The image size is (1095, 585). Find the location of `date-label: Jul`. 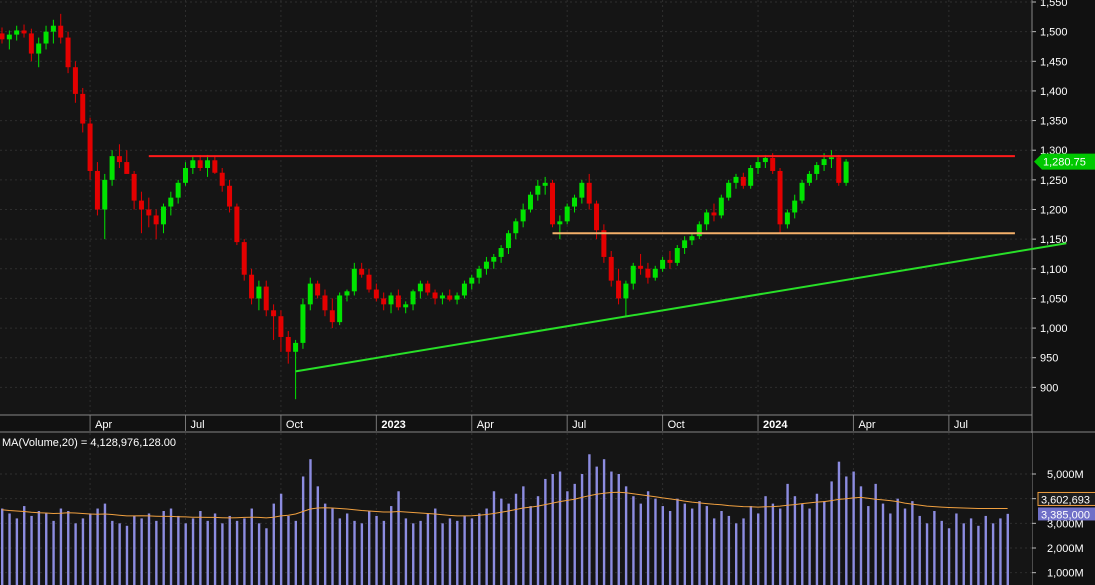

date-label: Jul is located at coordinates (198, 425).